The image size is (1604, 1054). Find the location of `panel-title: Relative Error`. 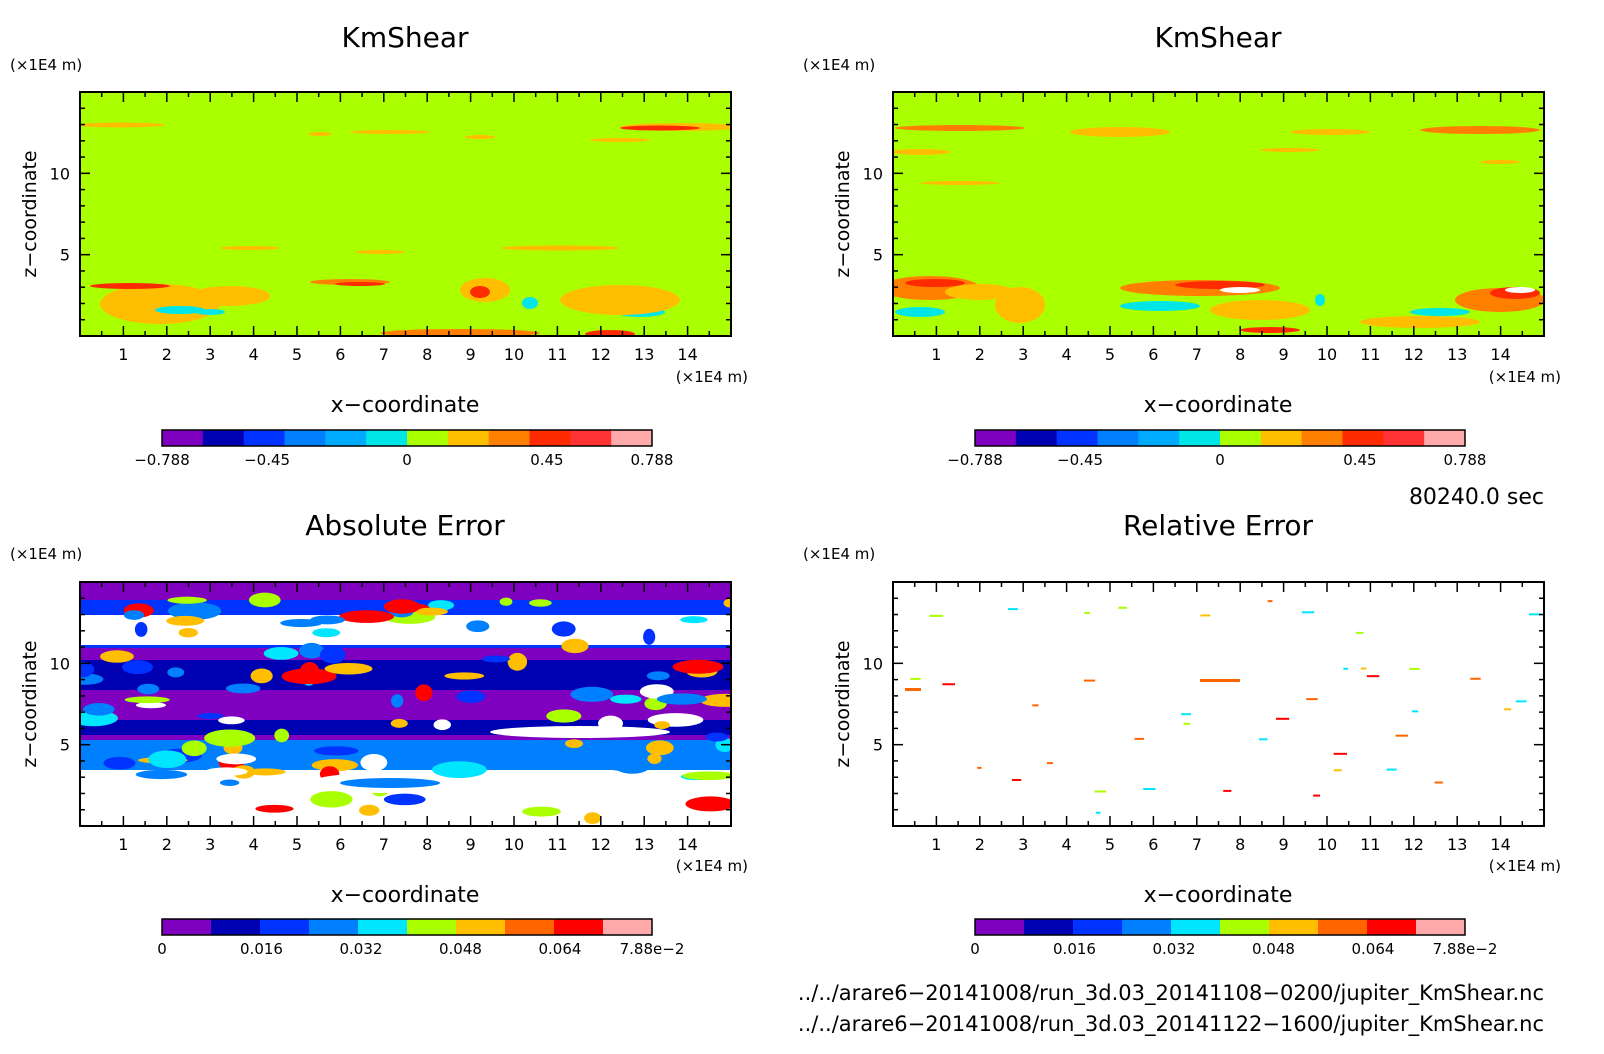

panel-title: Relative Error is located at coordinates (1218, 525).